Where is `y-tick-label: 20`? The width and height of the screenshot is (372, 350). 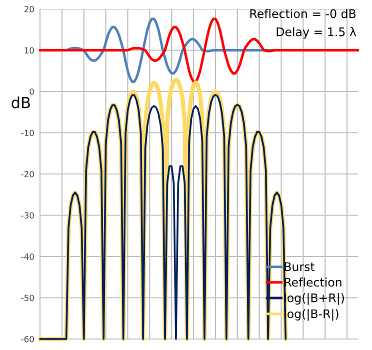
y-tick-label: 20 is located at coordinates (29, 9).